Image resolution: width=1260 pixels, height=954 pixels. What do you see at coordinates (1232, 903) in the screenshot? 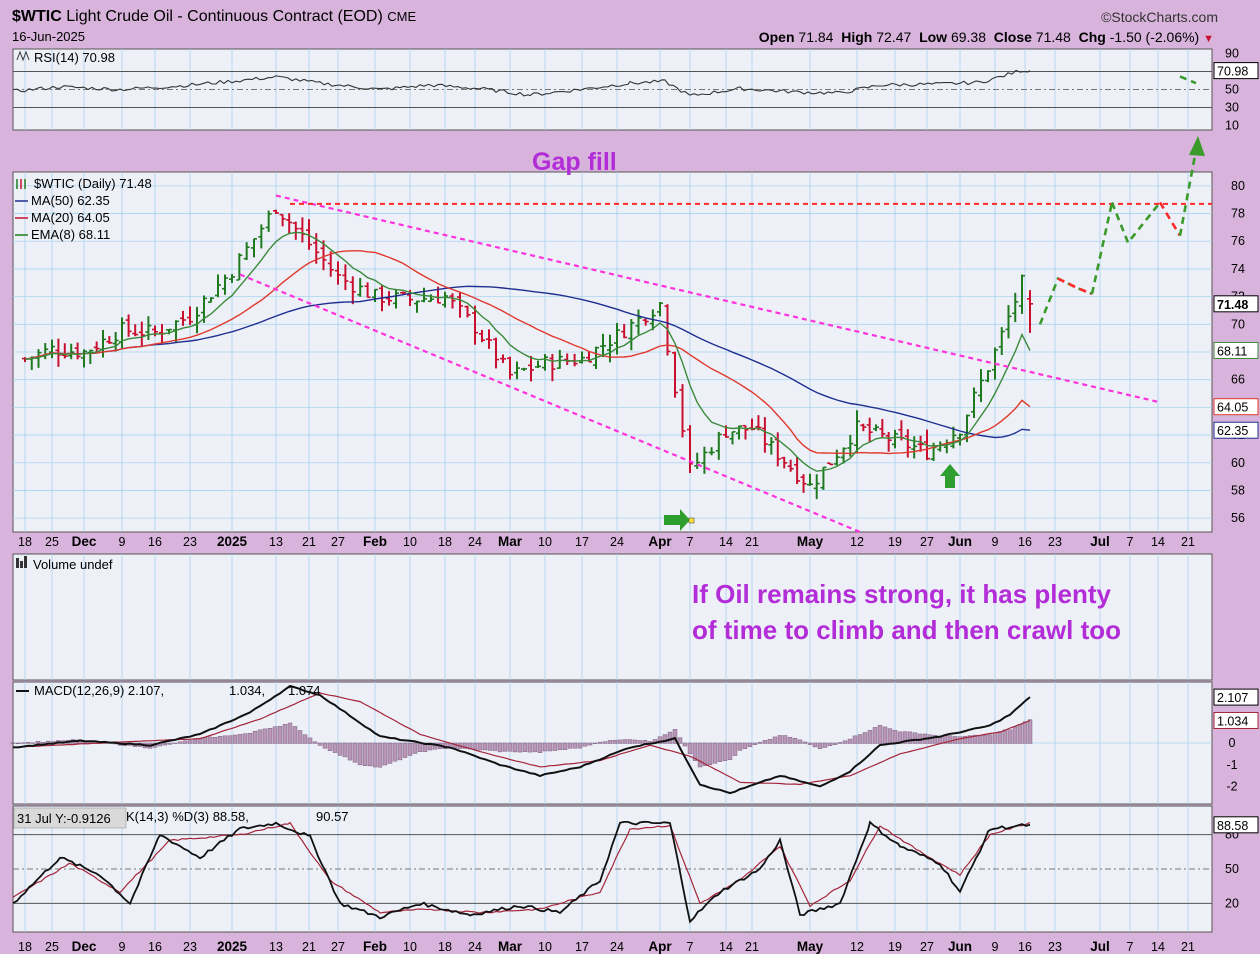
I see `stoch-axis-label: 20` at bounding box center [1232, 903].